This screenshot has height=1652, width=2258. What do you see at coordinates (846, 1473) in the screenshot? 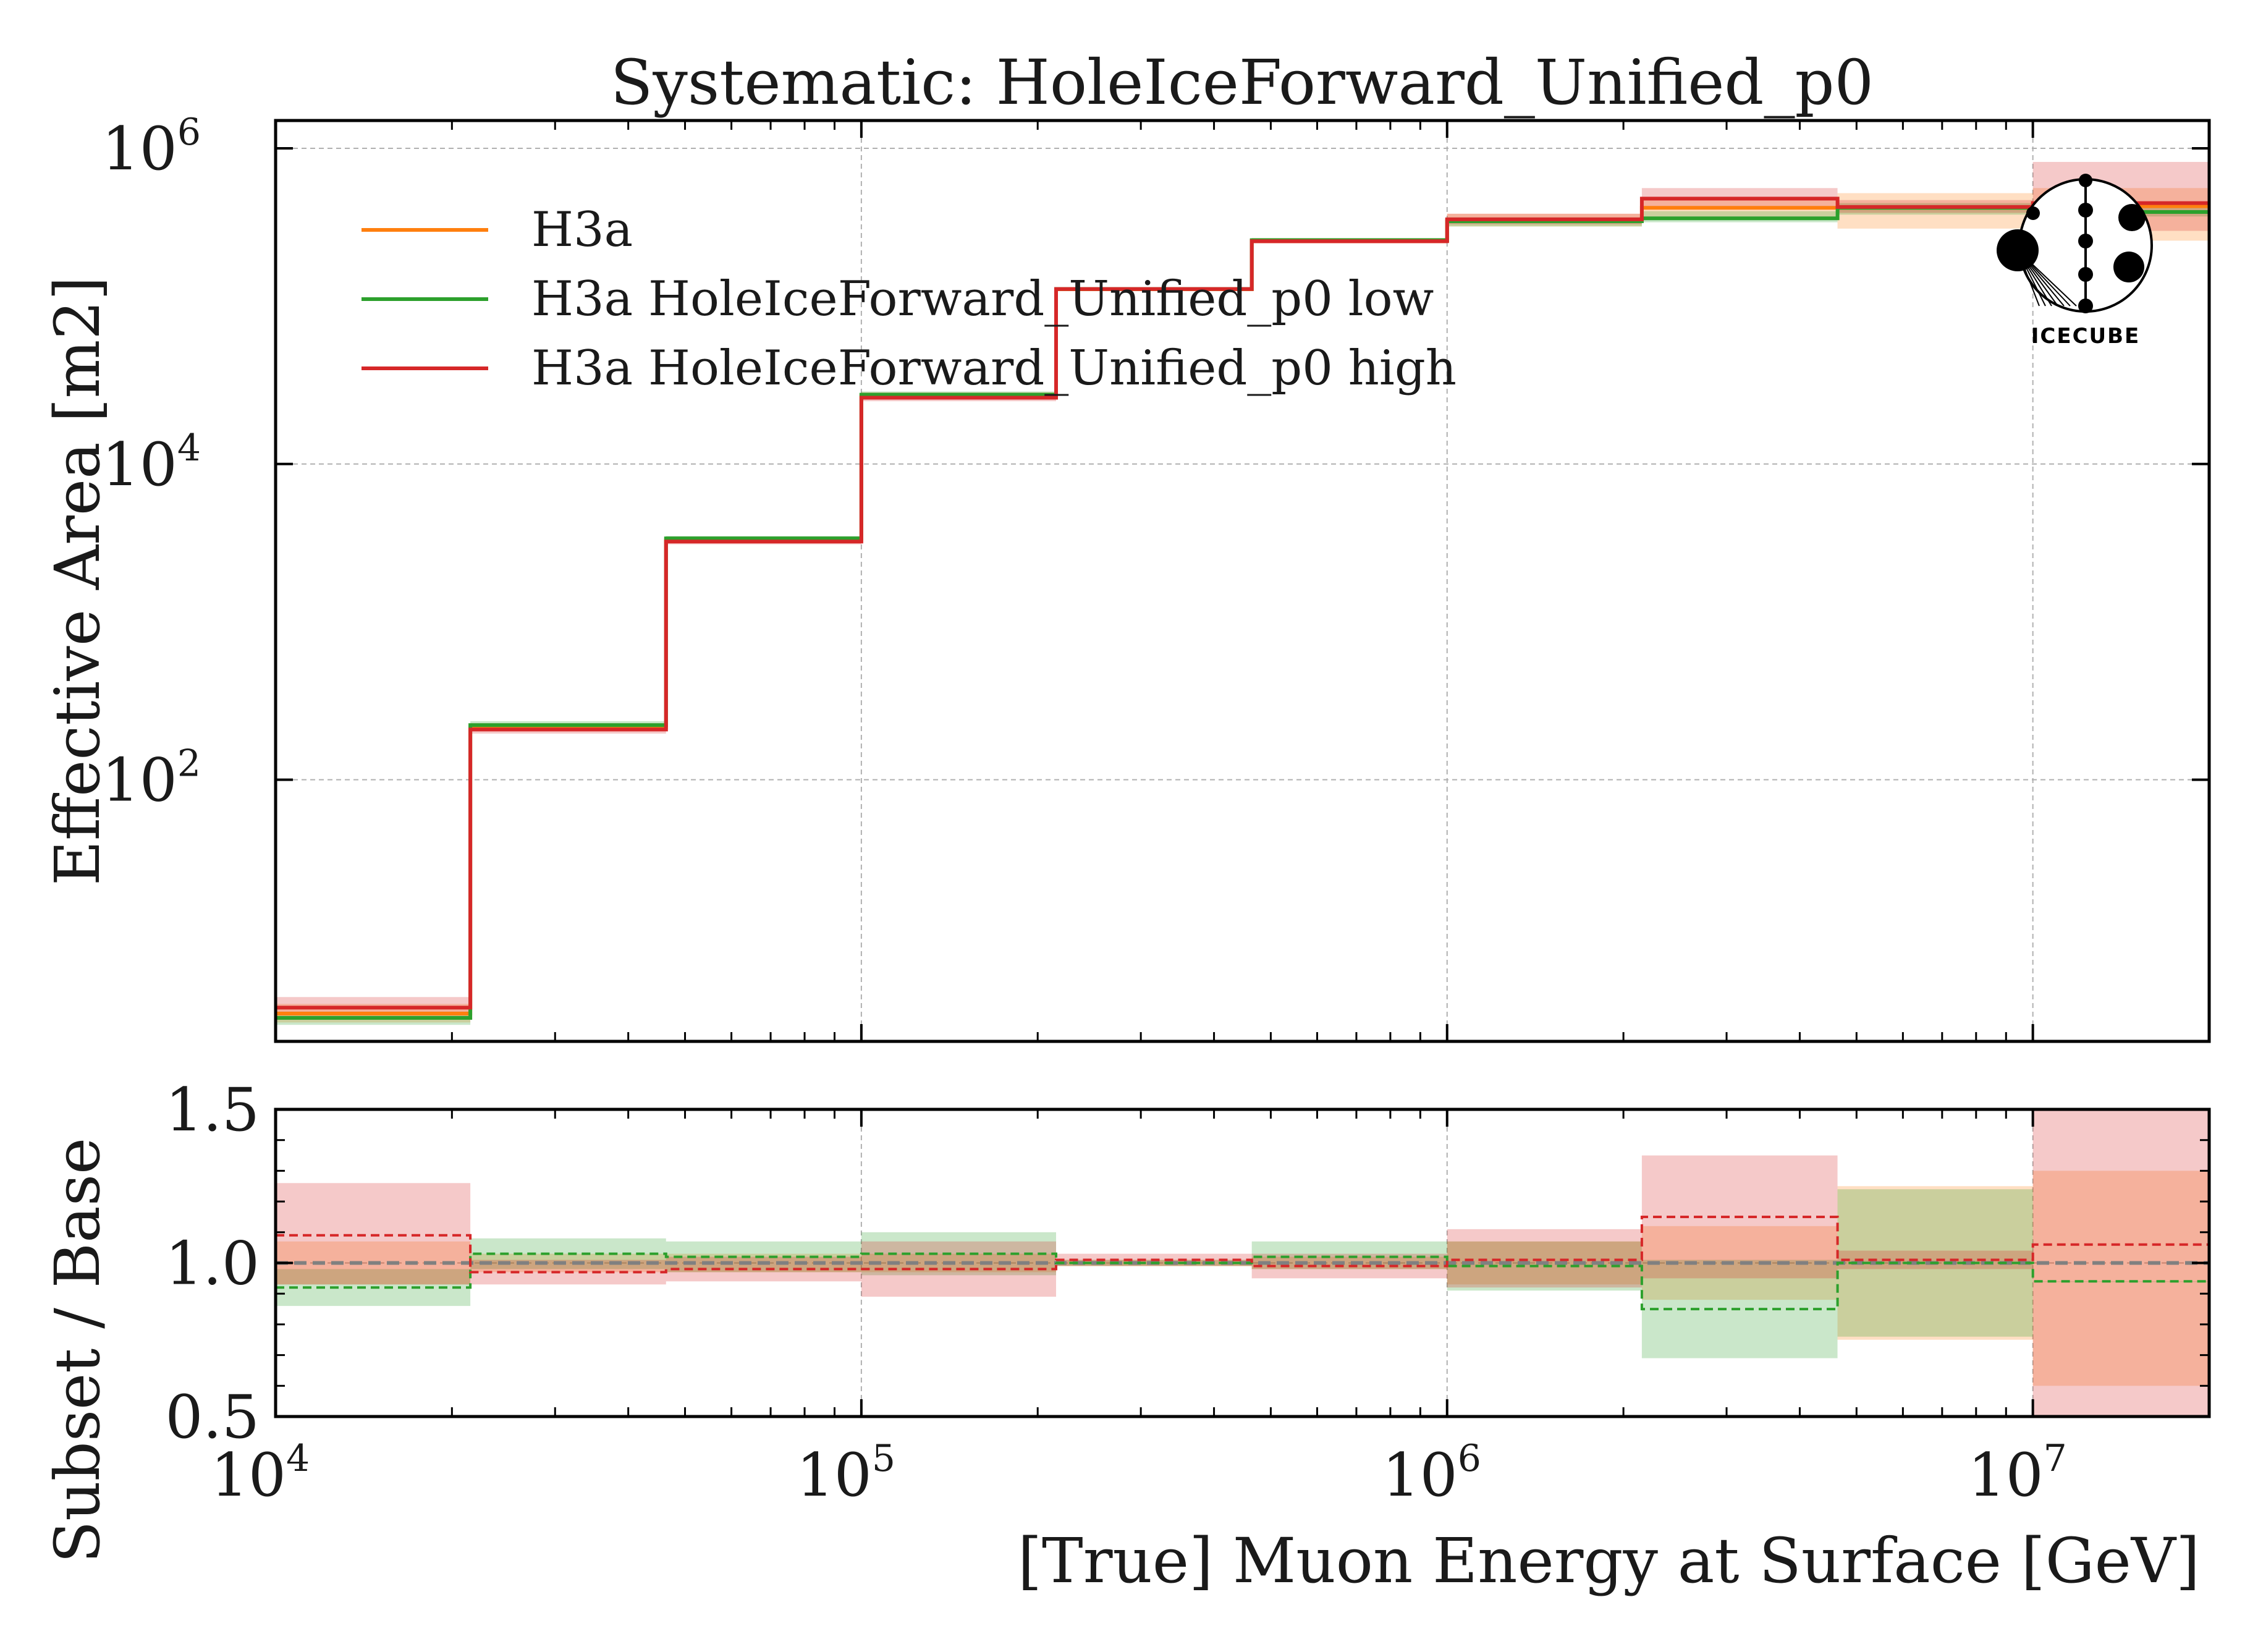
I see `tick-label: 10⁵` at bounding box center [846, 1473].